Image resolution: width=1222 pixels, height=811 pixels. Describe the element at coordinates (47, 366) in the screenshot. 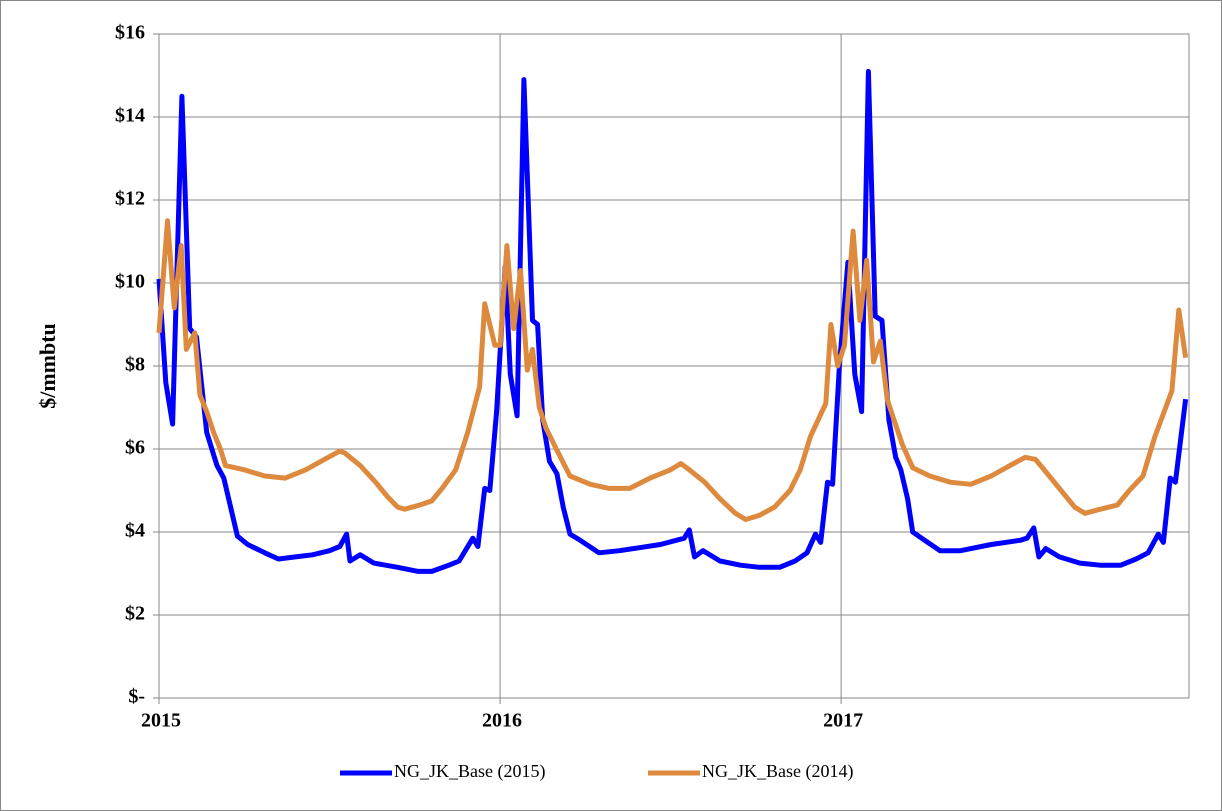

I see `y-axis-title: $/mmbtu` at that location.